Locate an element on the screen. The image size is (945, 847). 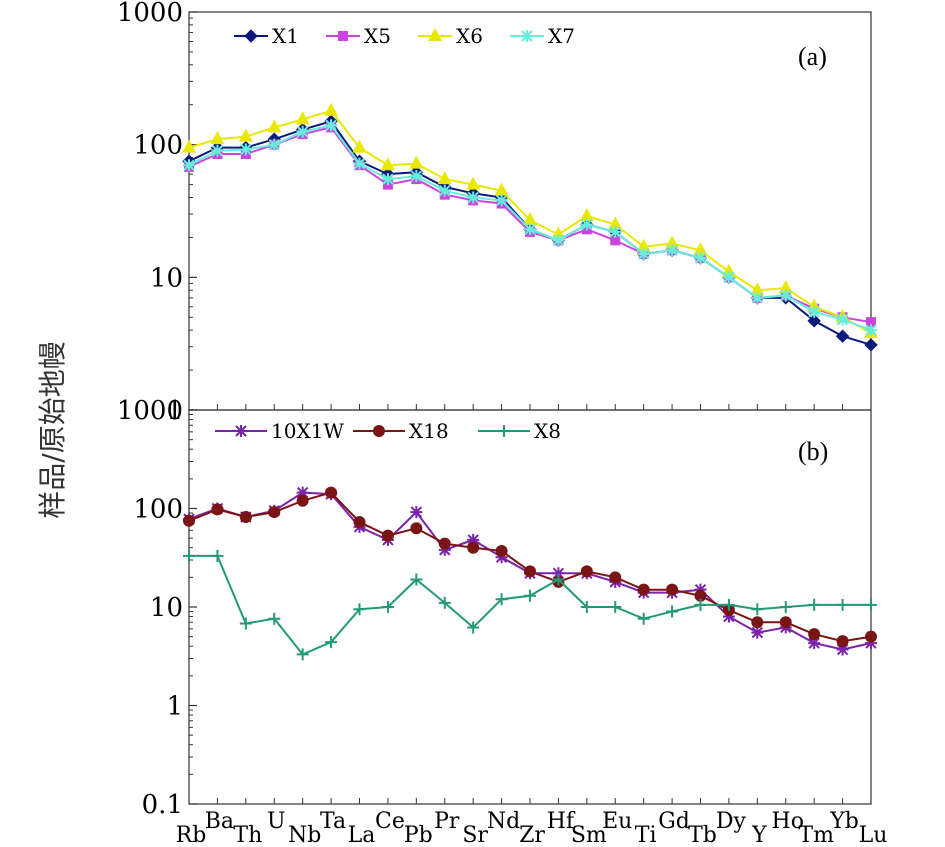
data-point-10X1W-Tb is located at coordinates (700, 589).